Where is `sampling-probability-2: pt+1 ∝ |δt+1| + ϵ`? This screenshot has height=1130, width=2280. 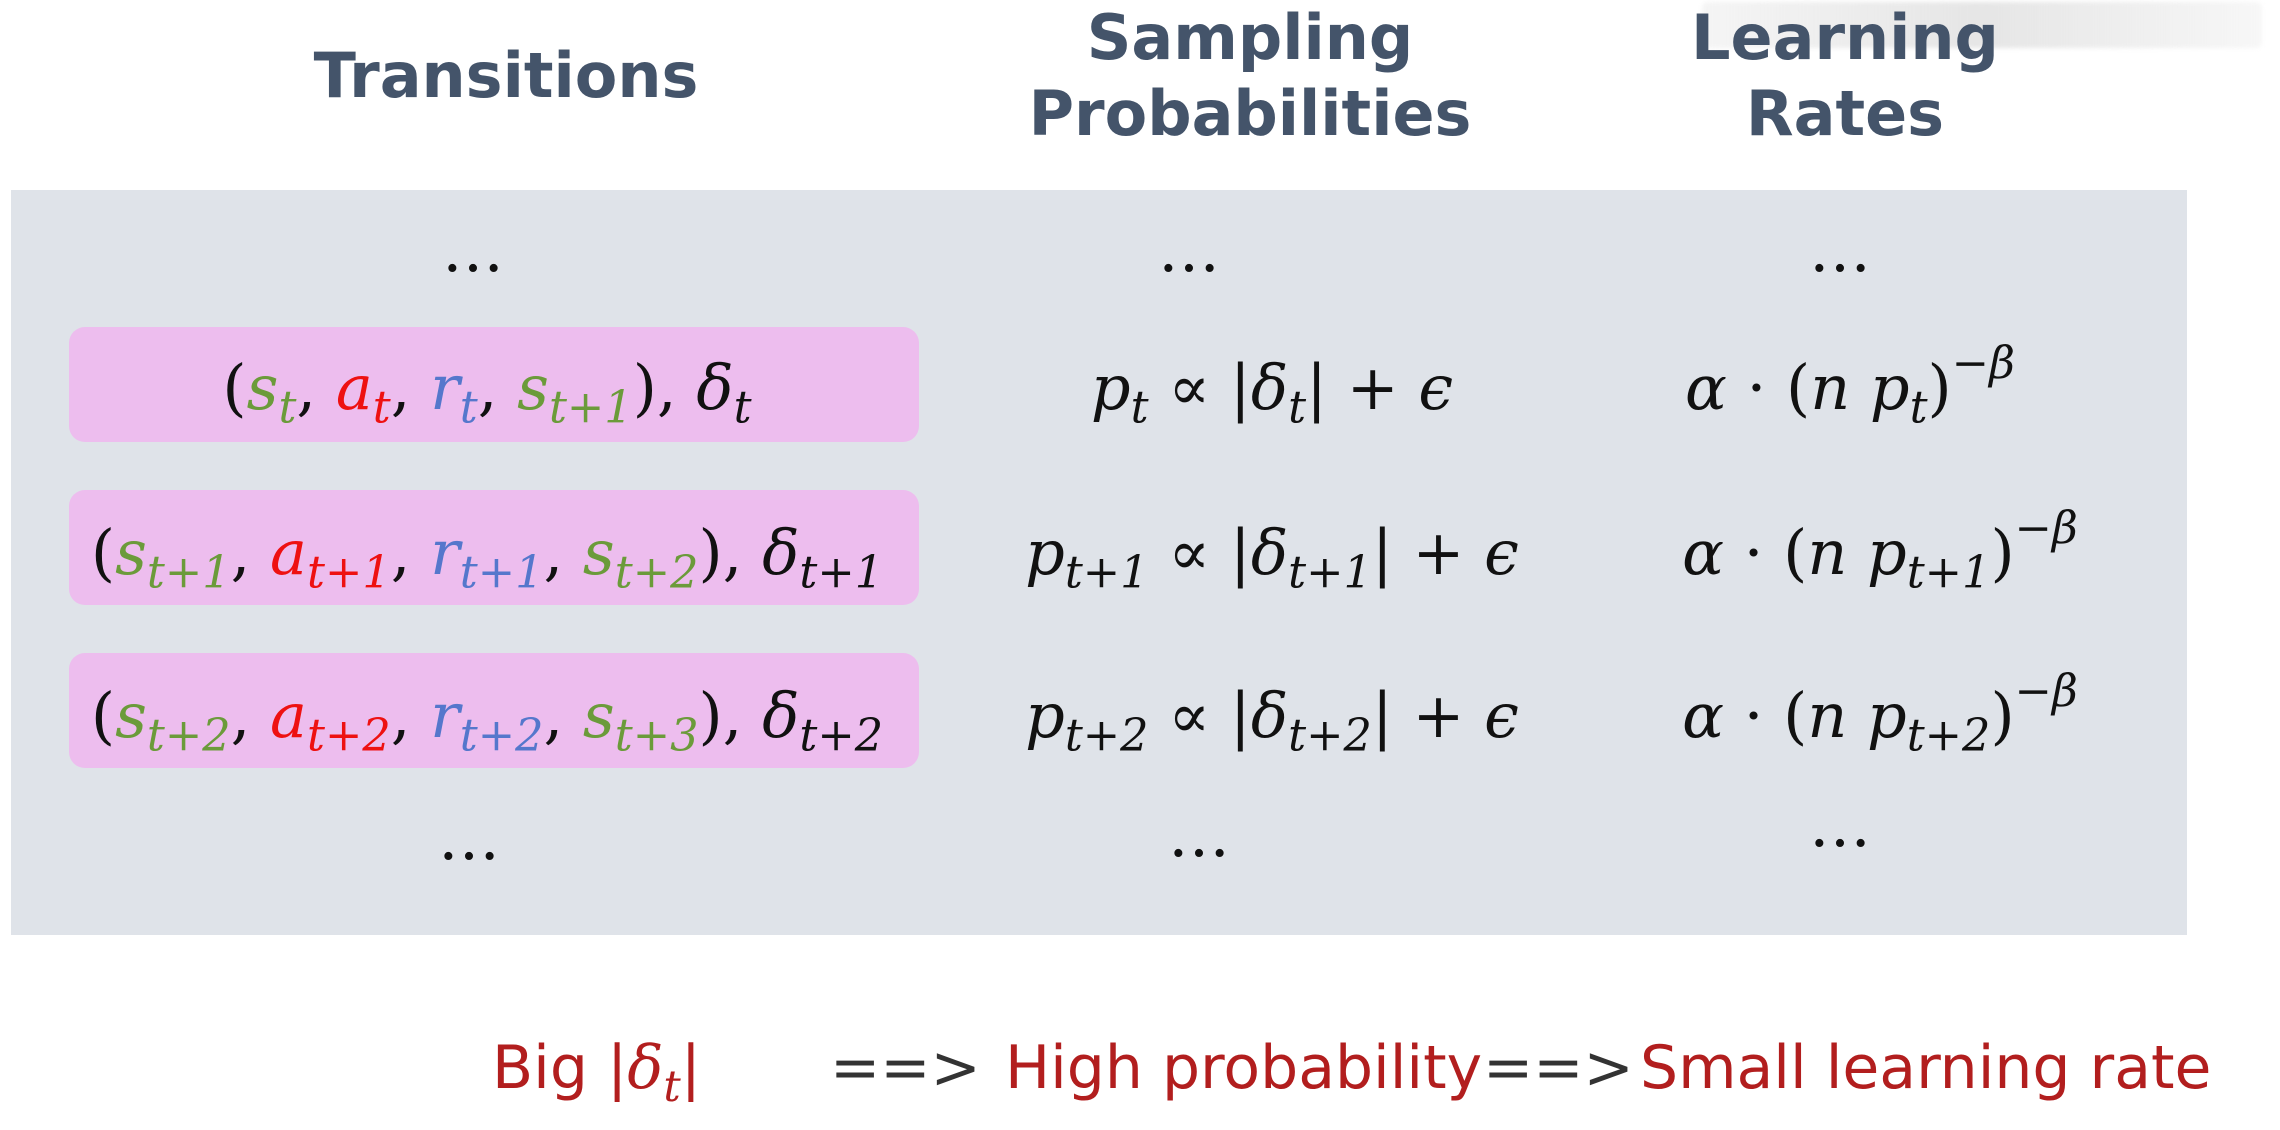
sampling-probability-2: pt+1 ∝ |δt+1| + ϵ is located at coordinates (1272, 557).